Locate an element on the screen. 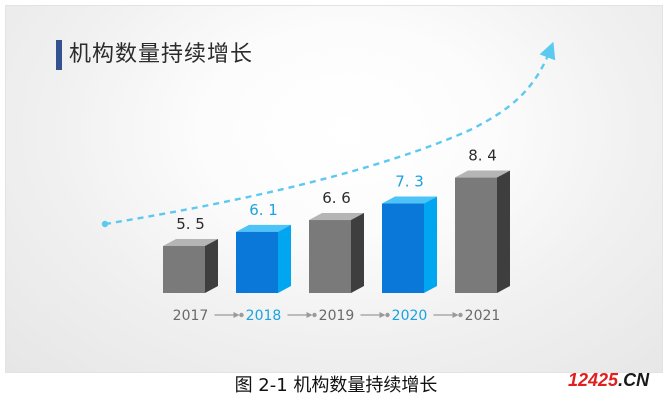 This screenshot has width=672, height=400. bar-2017: 5. 5 is located at coordinates (190, 254).